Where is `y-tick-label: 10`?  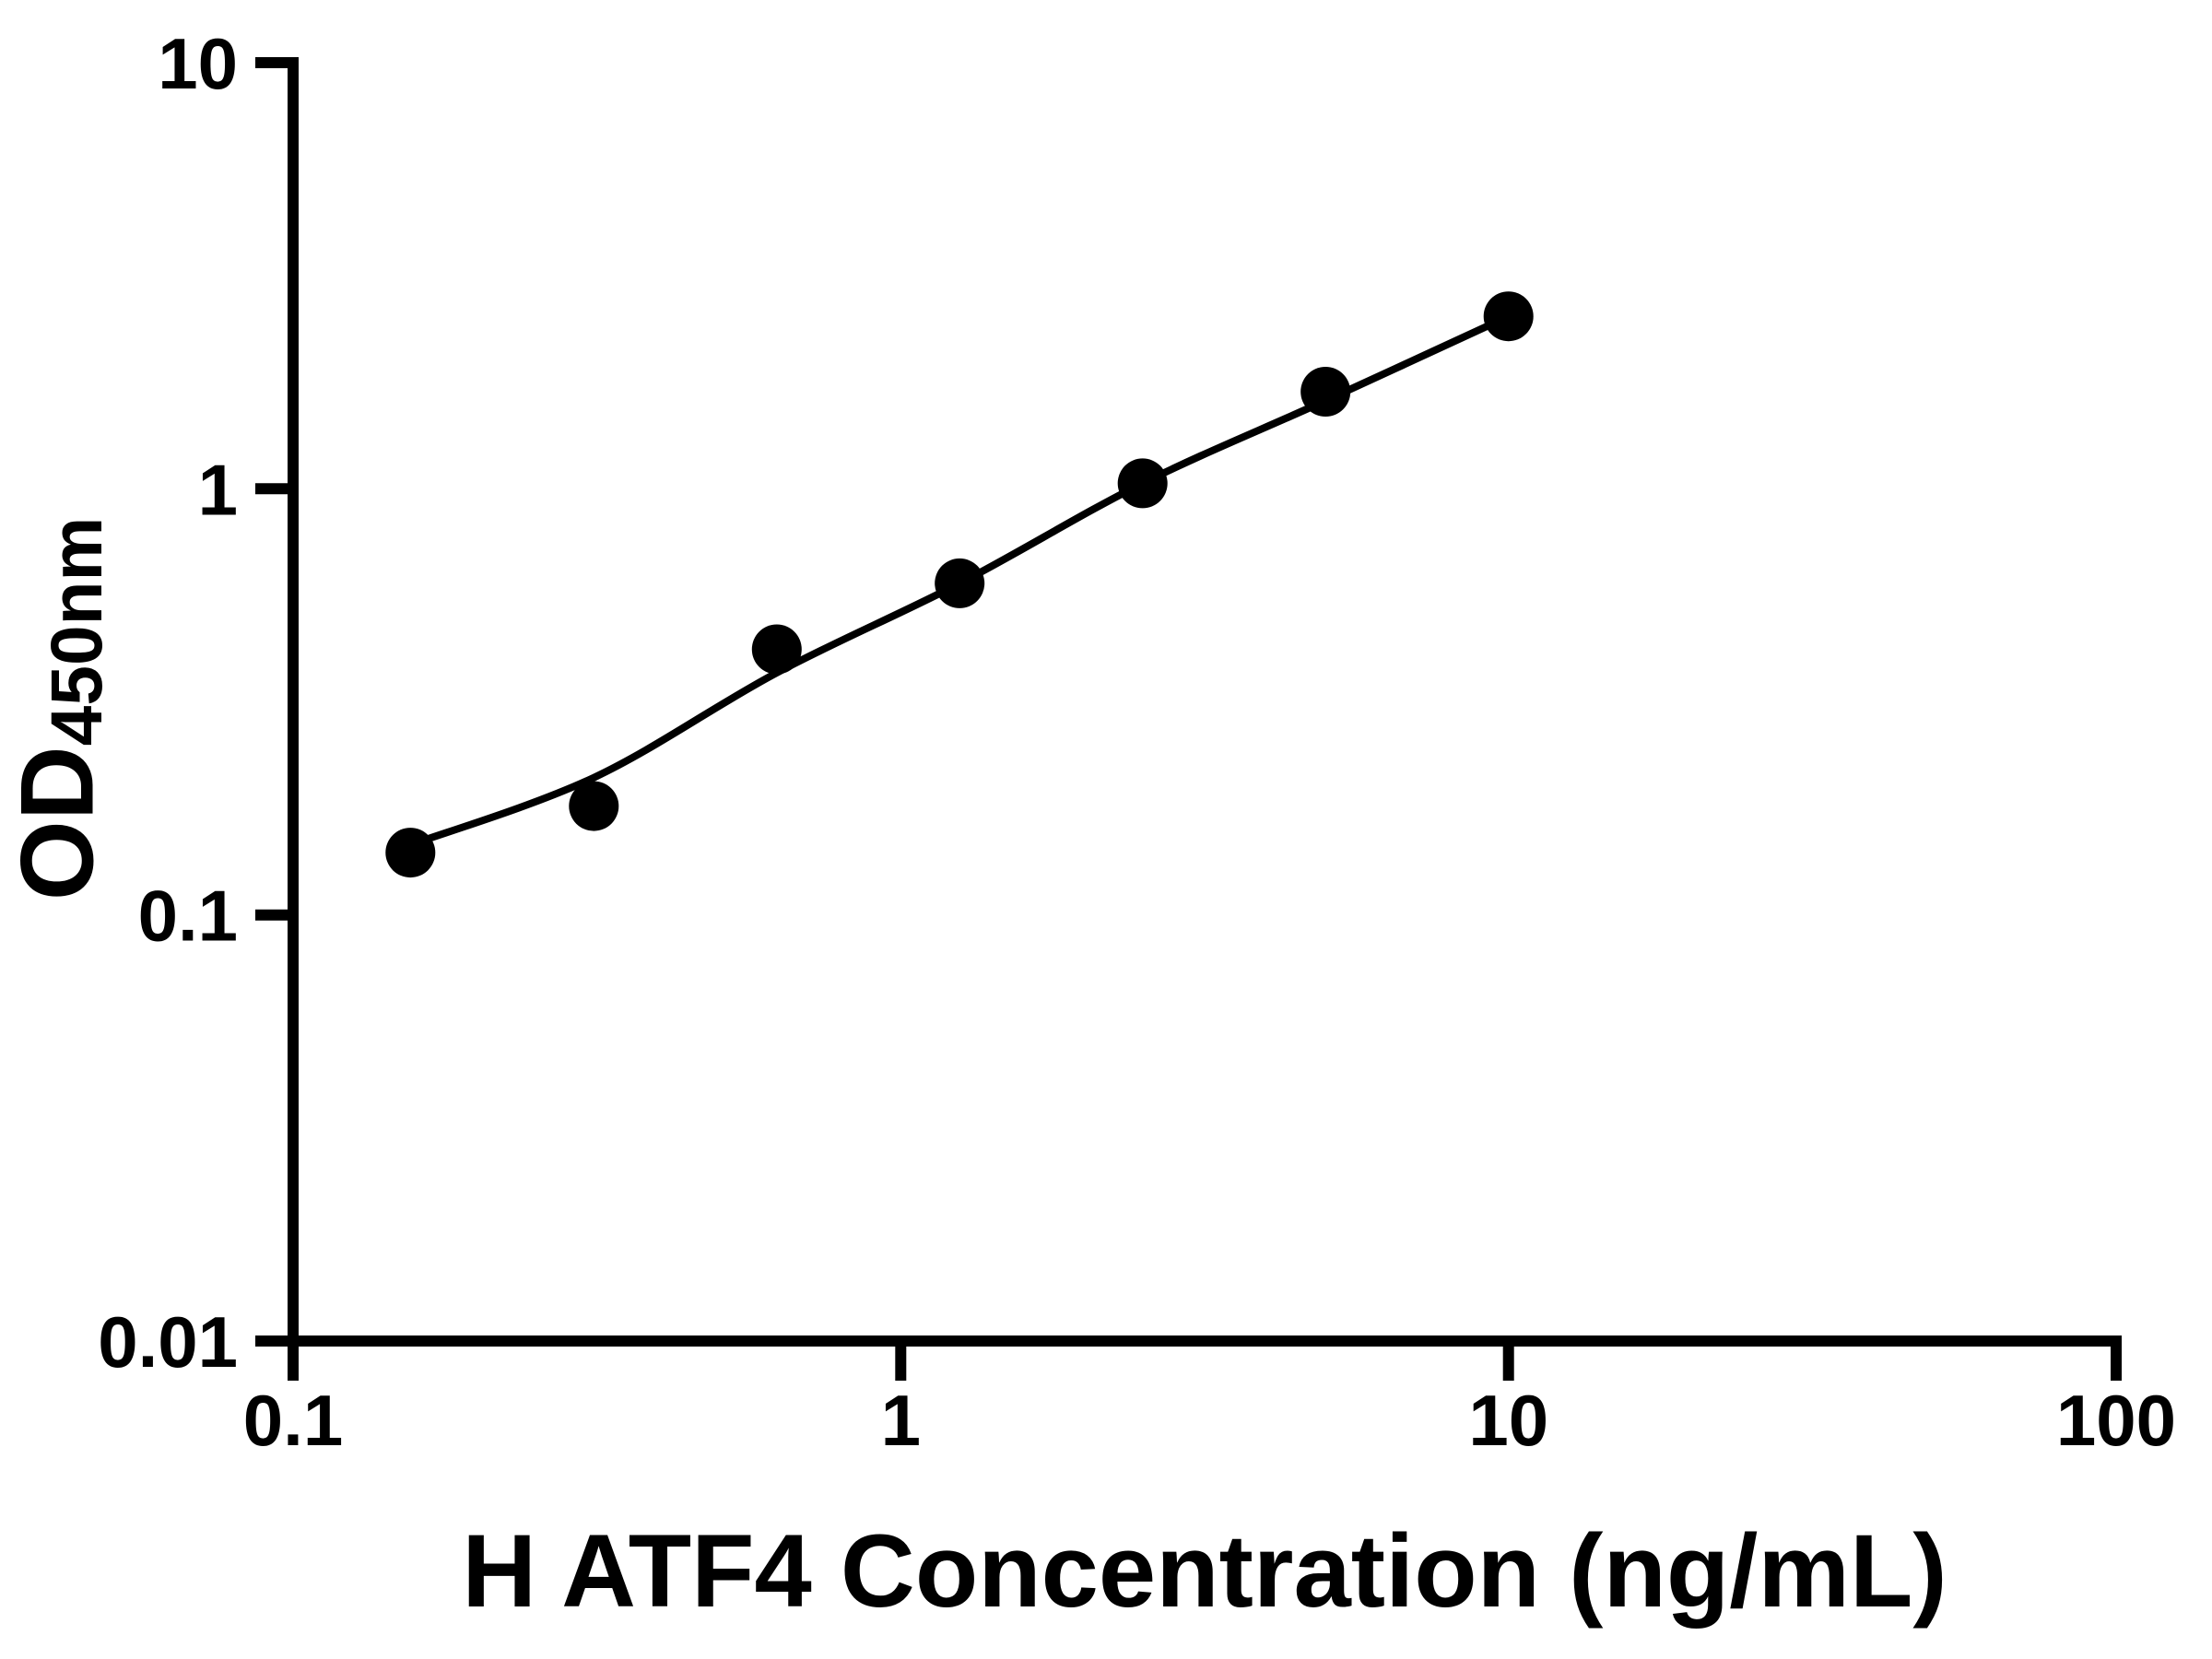
y-tick-label: 10 is located at coordinates (198, 63).